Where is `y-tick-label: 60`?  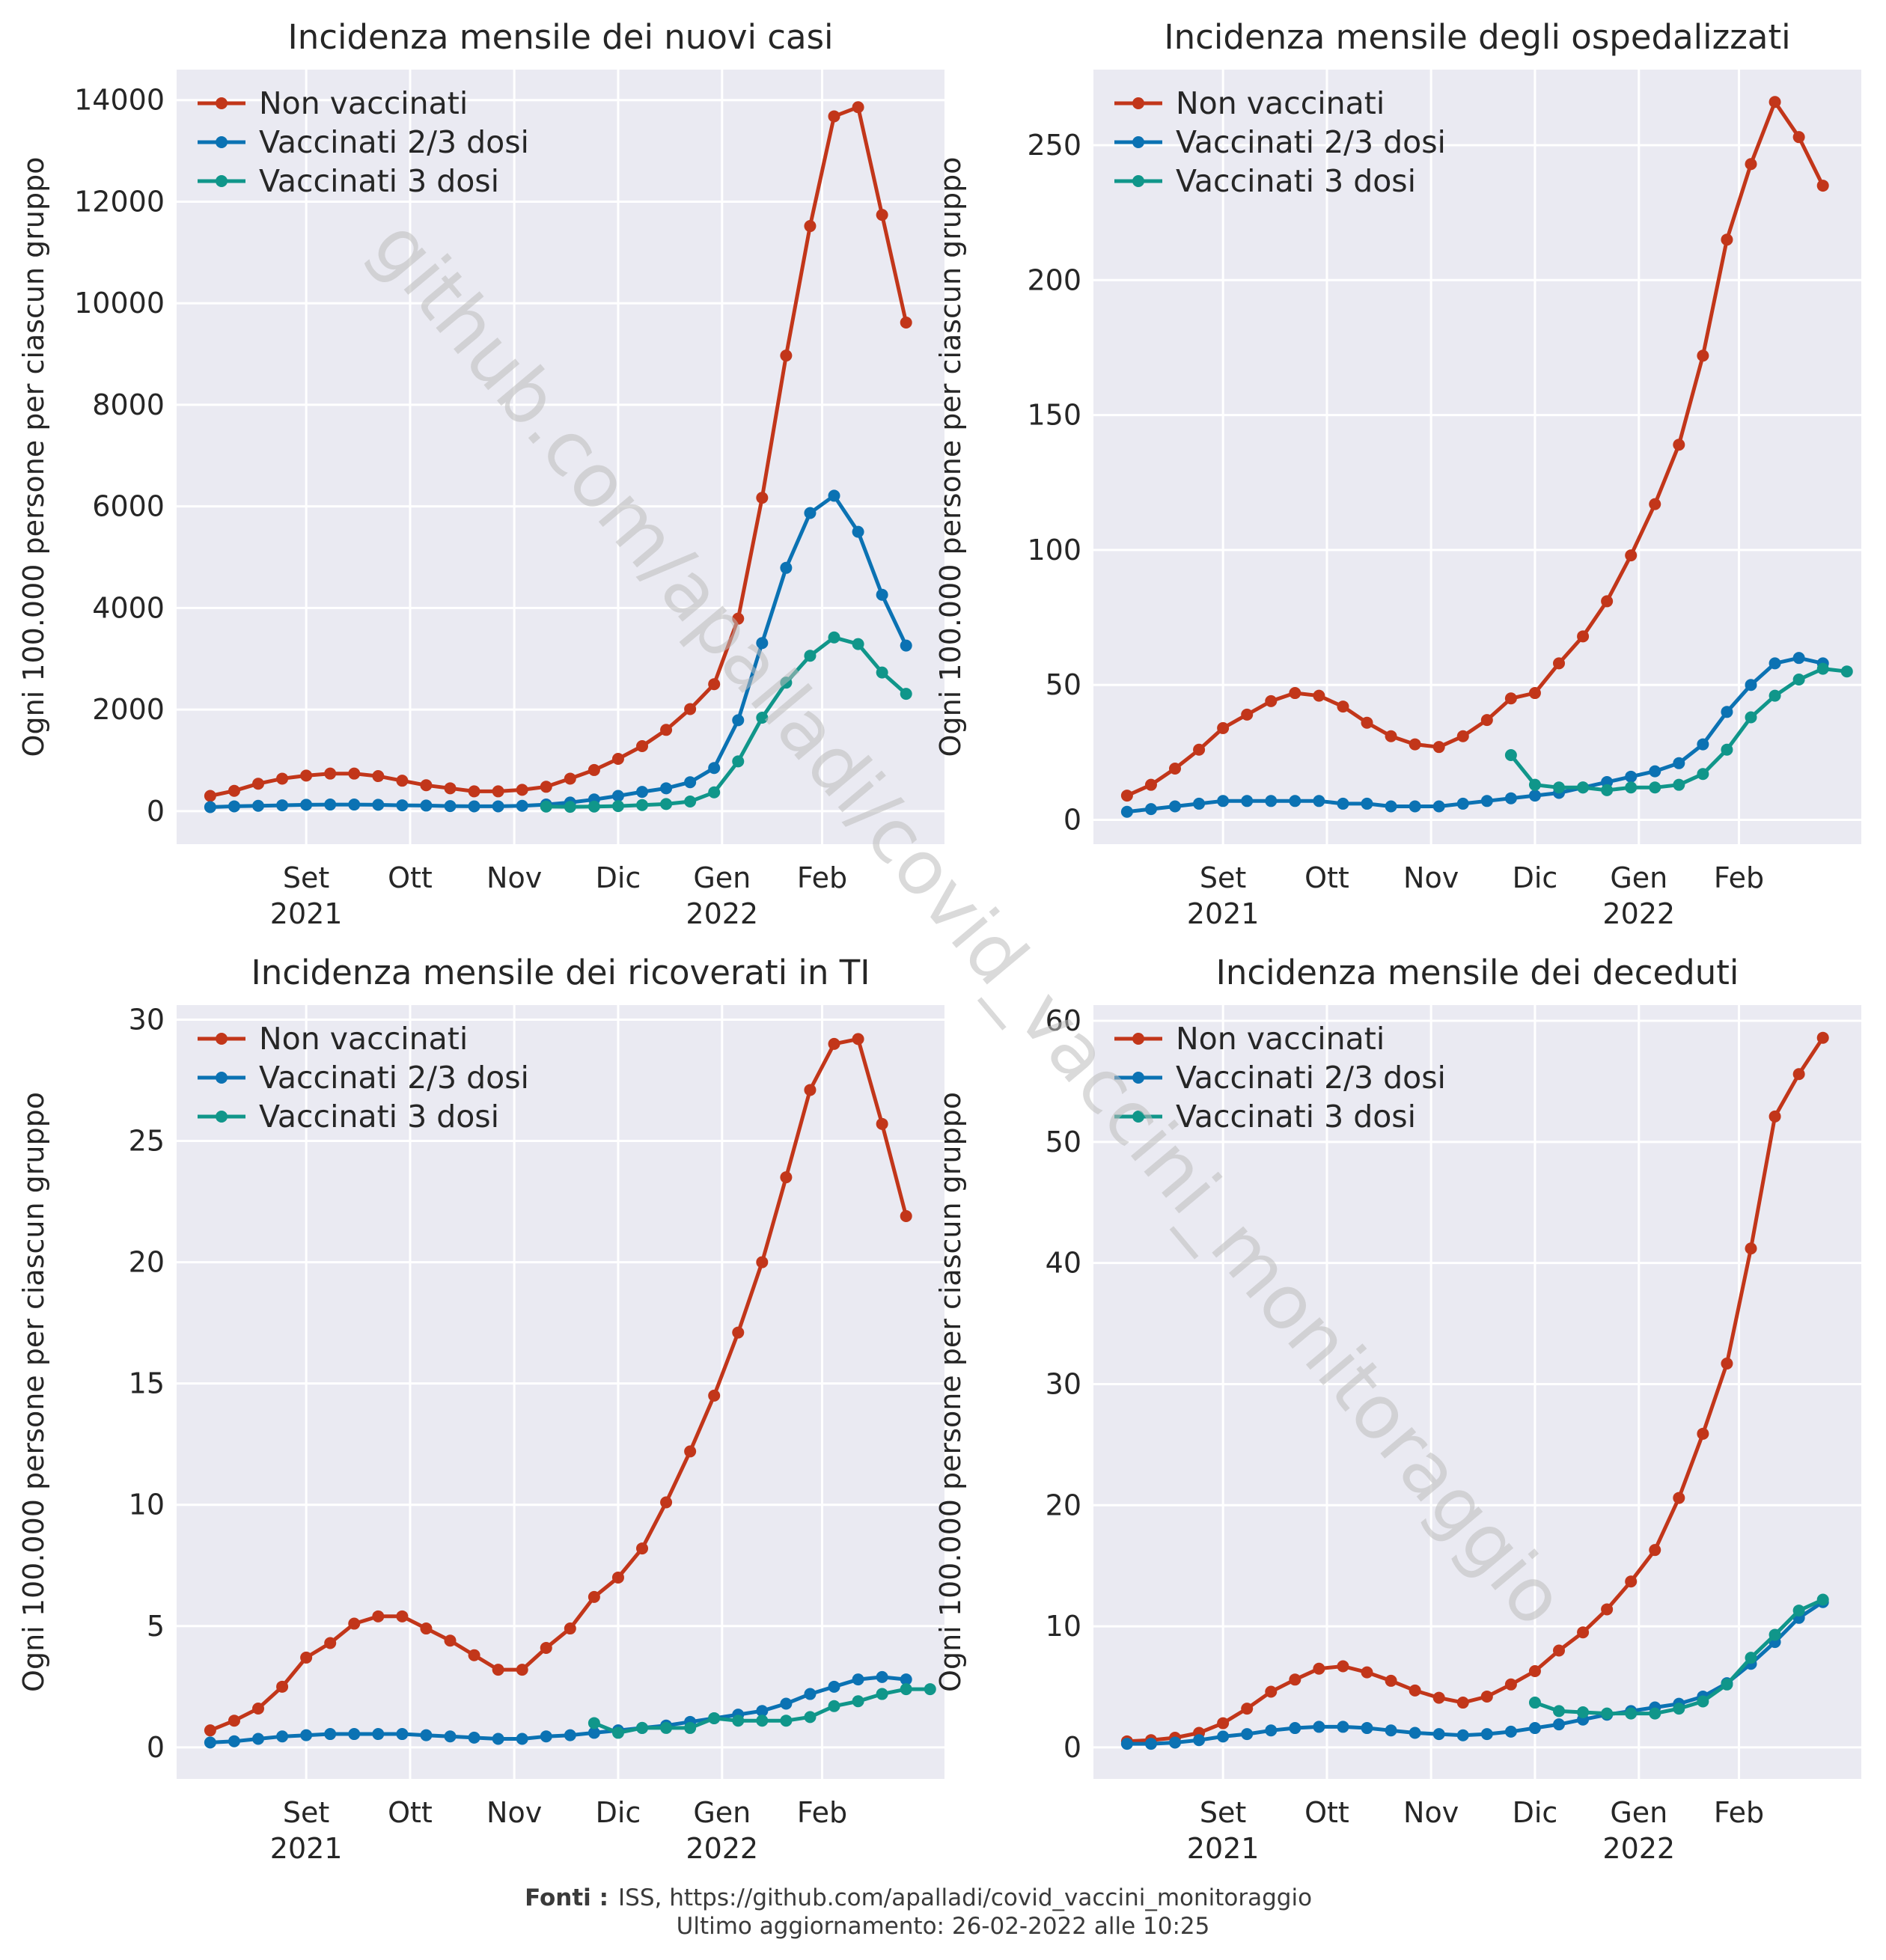 y-tick-label: 60 is located at coordinates (1063, 1020).